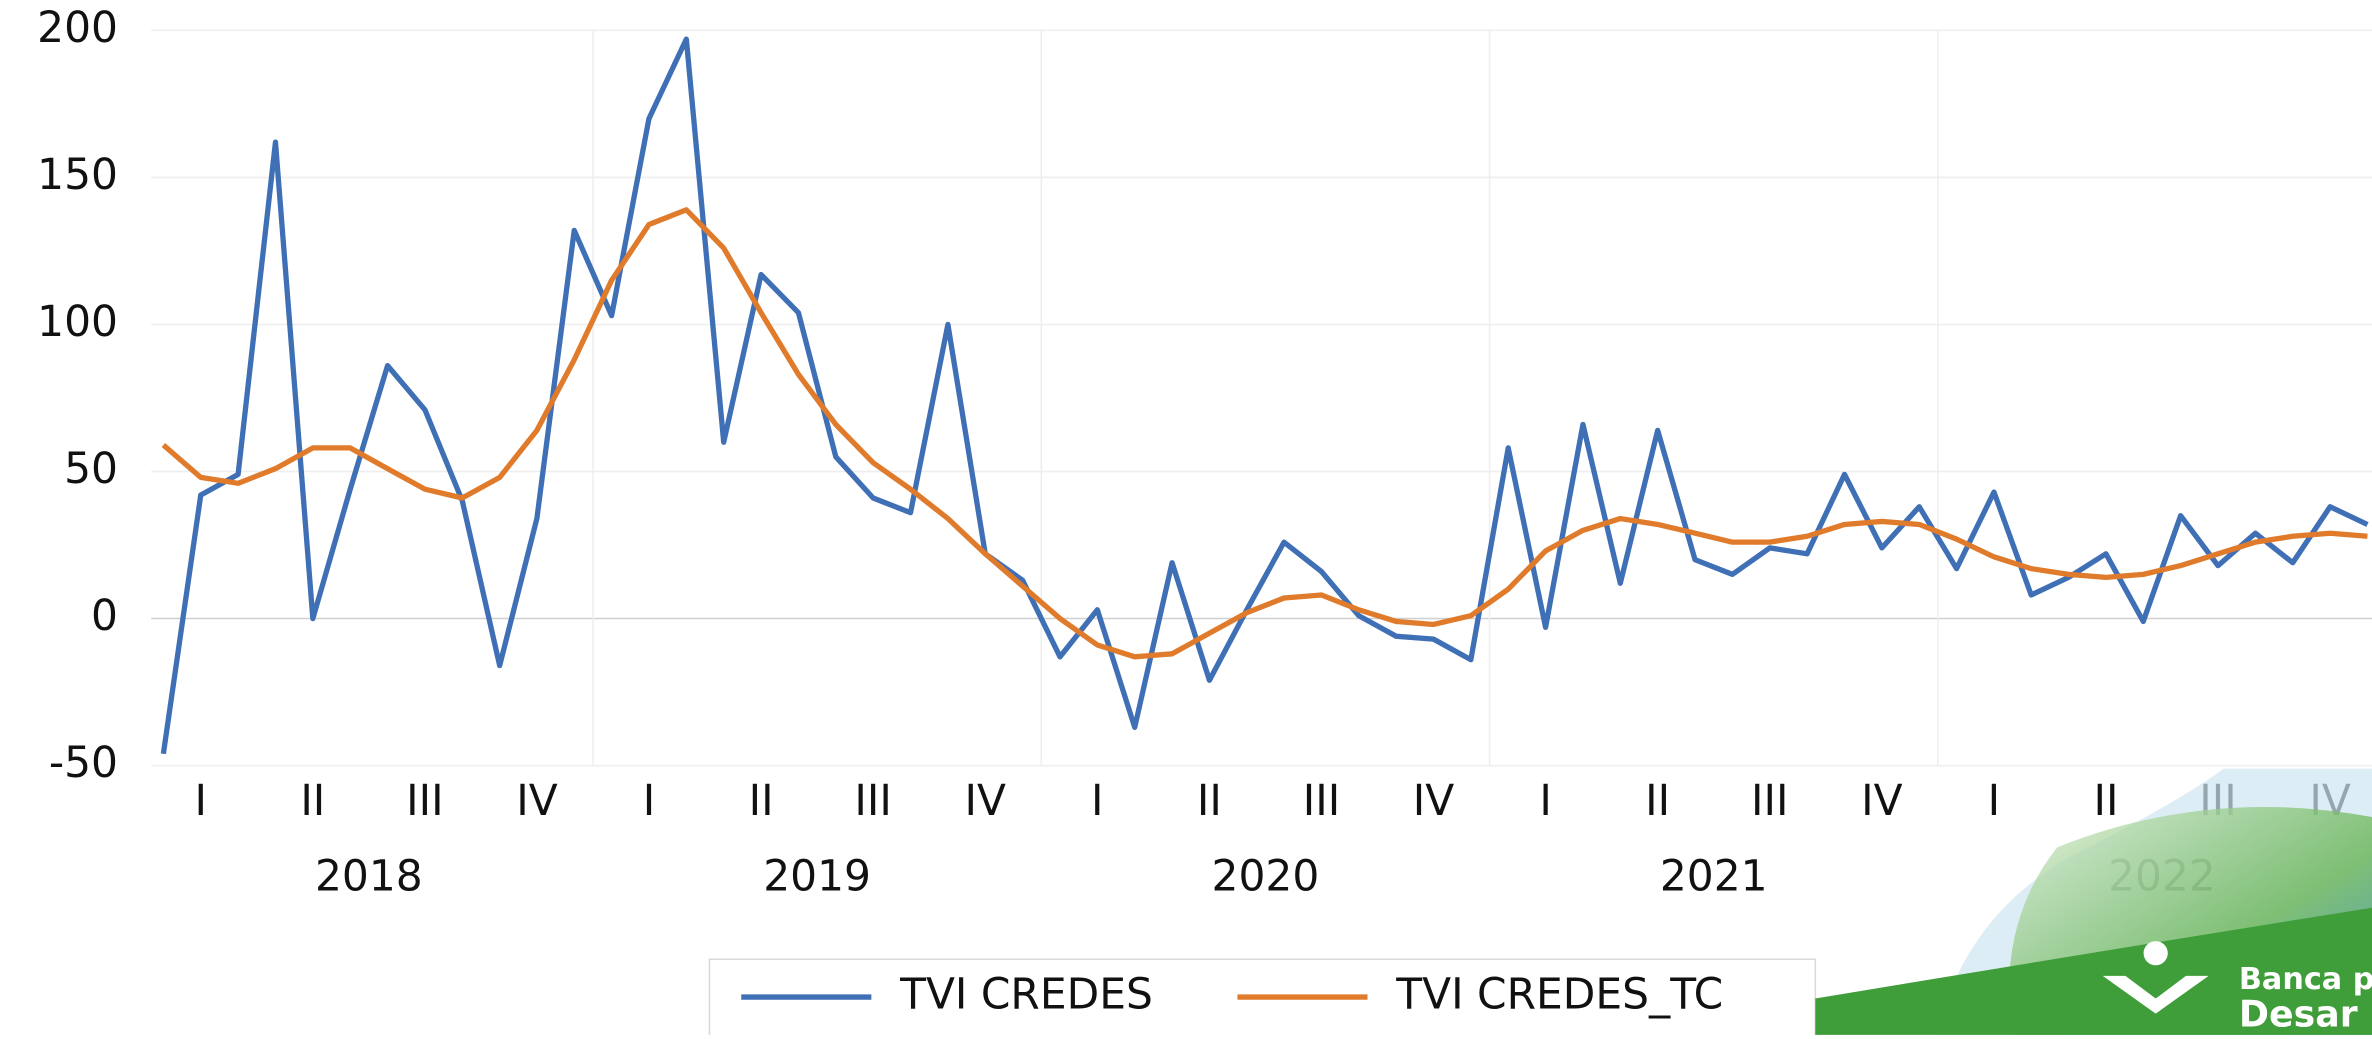 This screenshot has height=1039, width=2372. I want to click on logo: Banca p Desar, so click(2093, 902).